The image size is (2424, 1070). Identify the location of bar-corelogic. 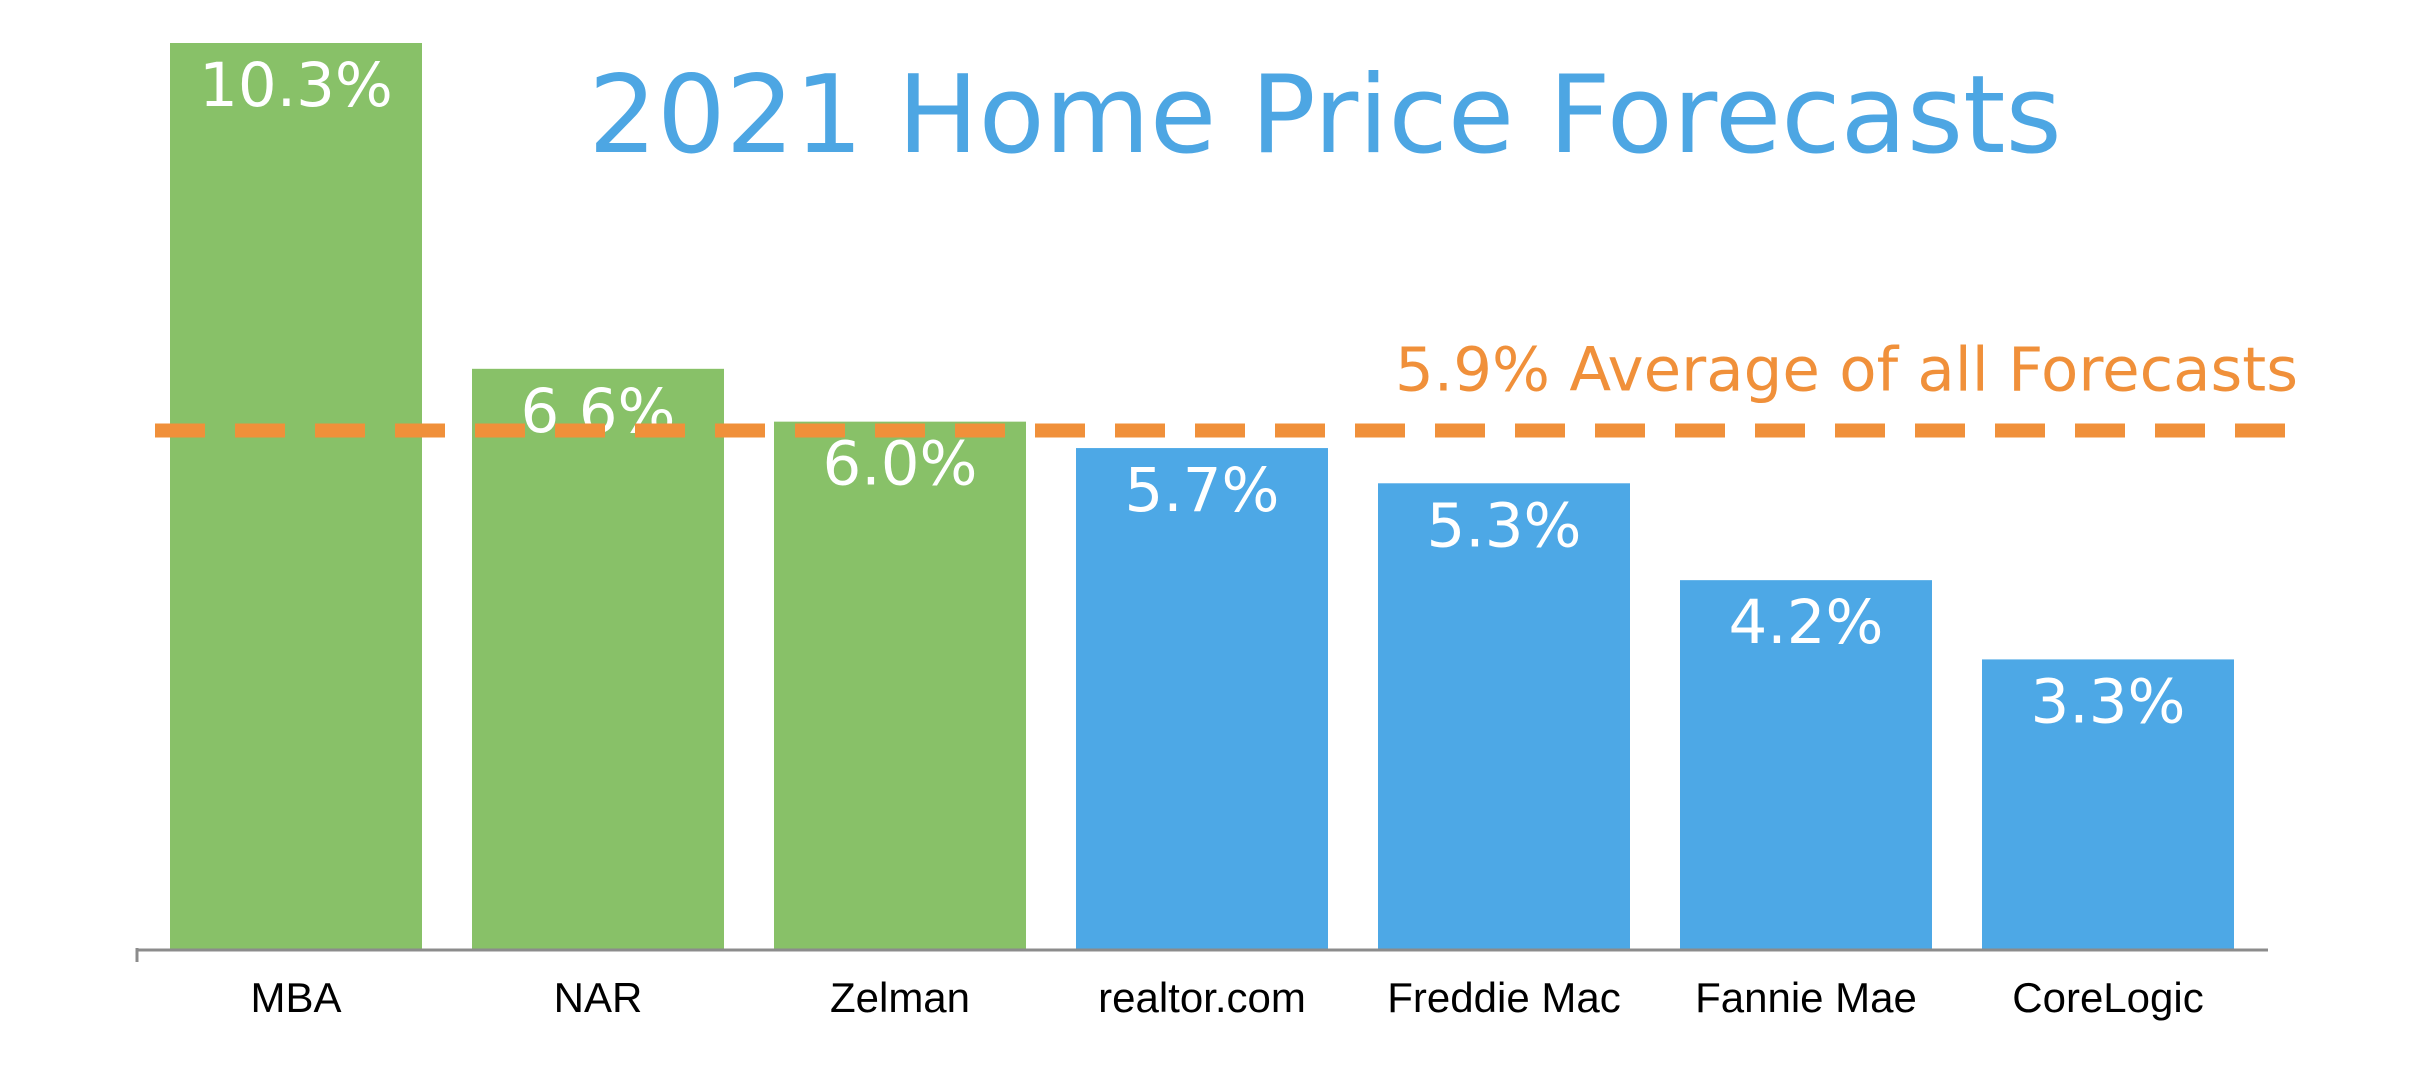
(2108, 804).